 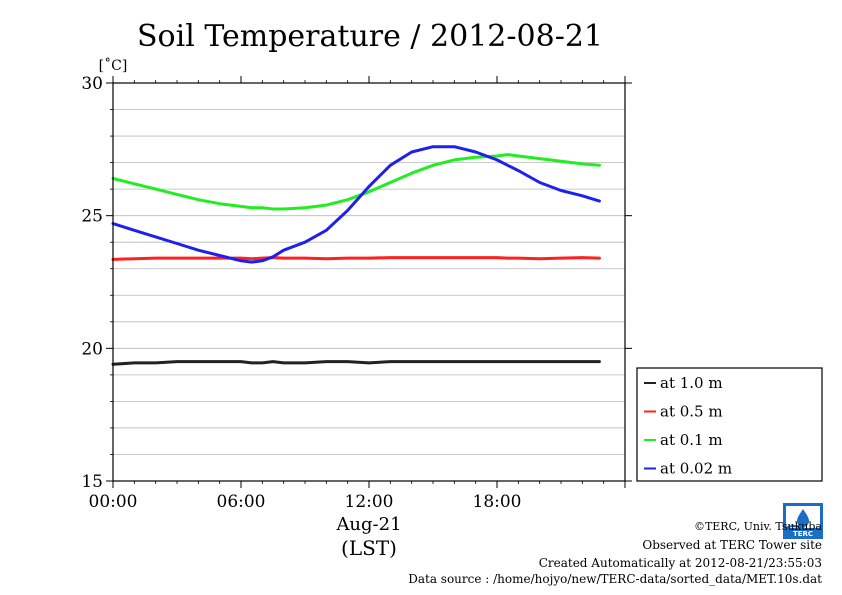 What do you see at coordinates (732, 545) in the screenshot?
I see `observed-site-text: Observed at TERC Tower site` at bounding box center [732, 545].